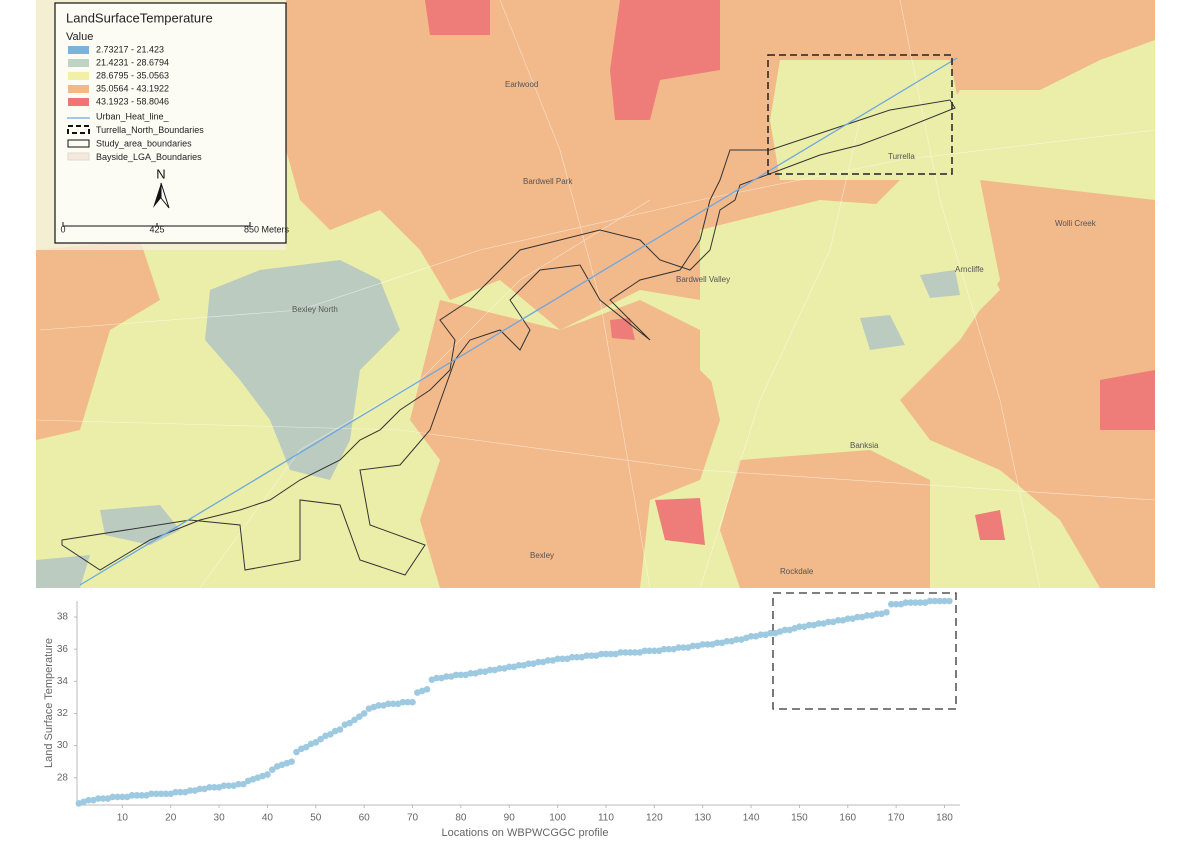 The width and height of the screenshot is (1191, 842). What do you see at coordinates (63, 649) in the screenshot?
I see `y-tick-label: 36` at bounding box center [63, 649].